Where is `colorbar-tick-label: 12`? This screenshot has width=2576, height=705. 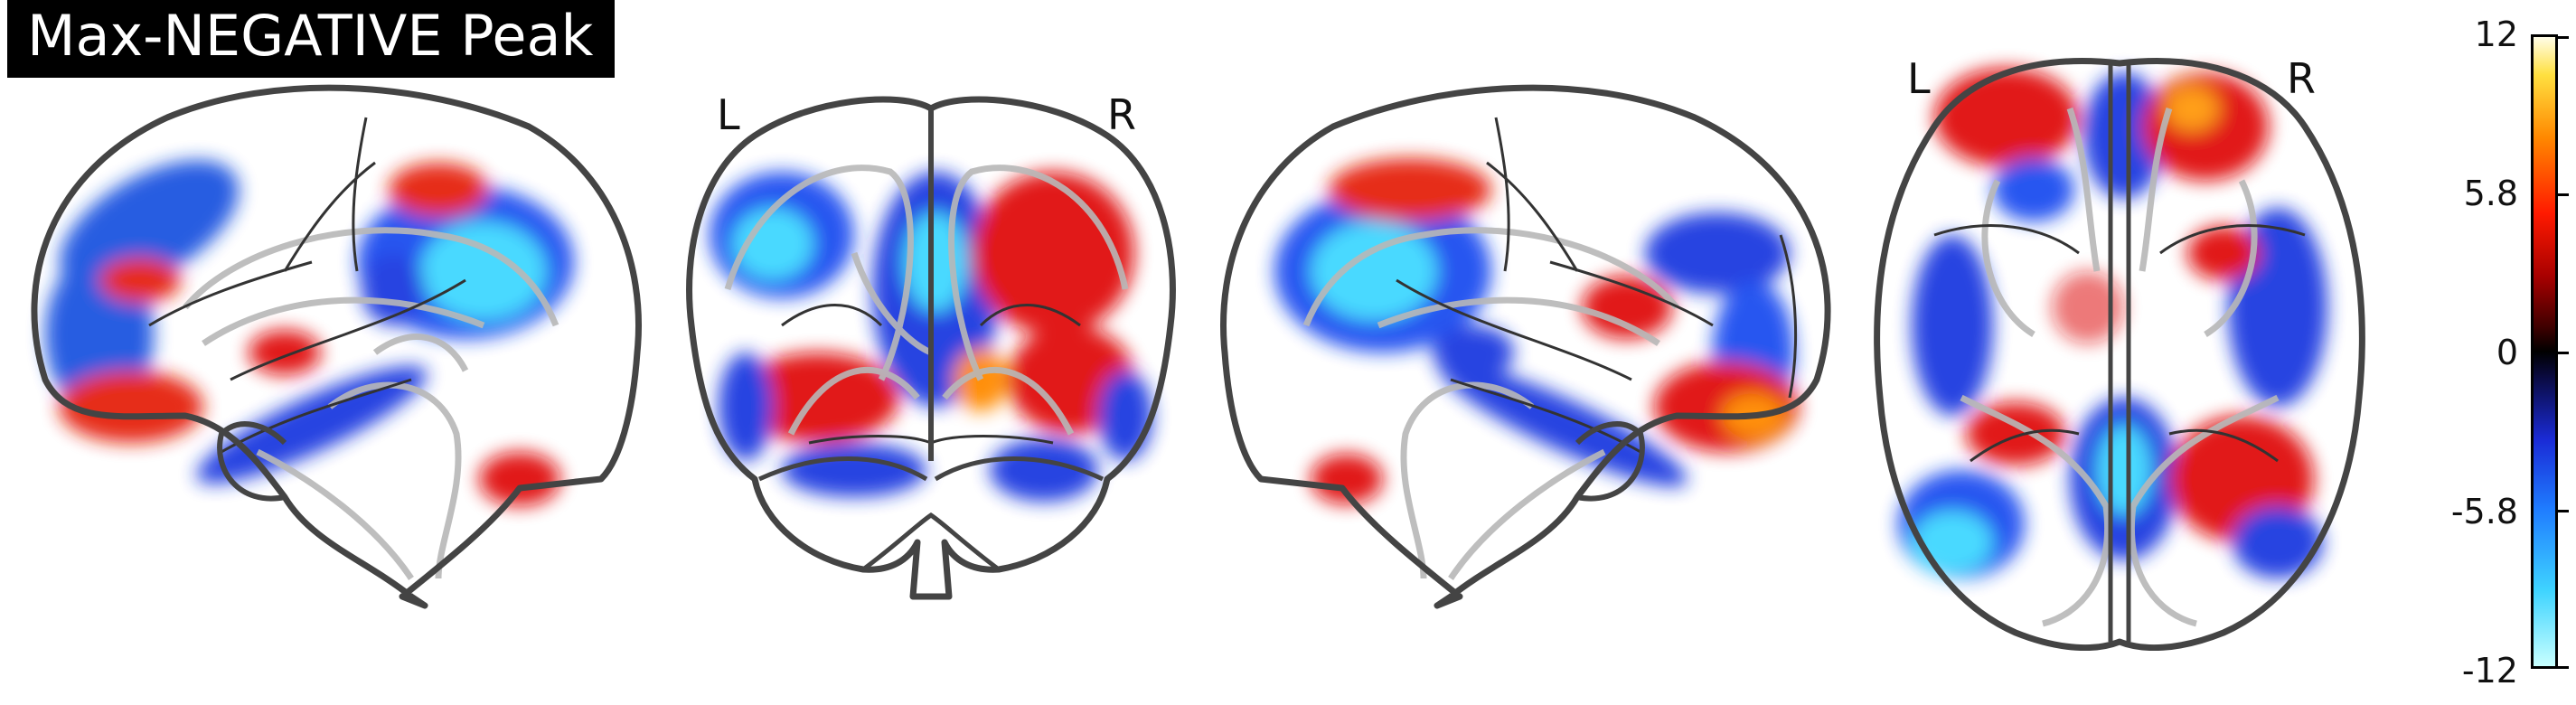
colorbar-tick-label: 12 is located at coordinates (2496, 34).